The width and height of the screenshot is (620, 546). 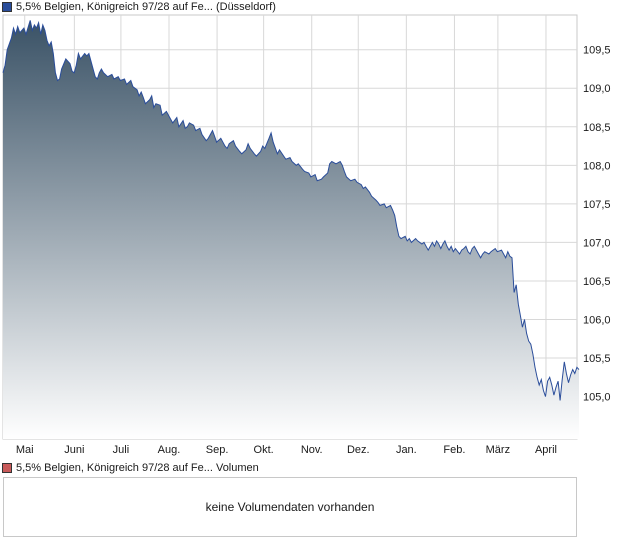 I want to click on x-tick-label: Juli, so click(x=121, y=450).